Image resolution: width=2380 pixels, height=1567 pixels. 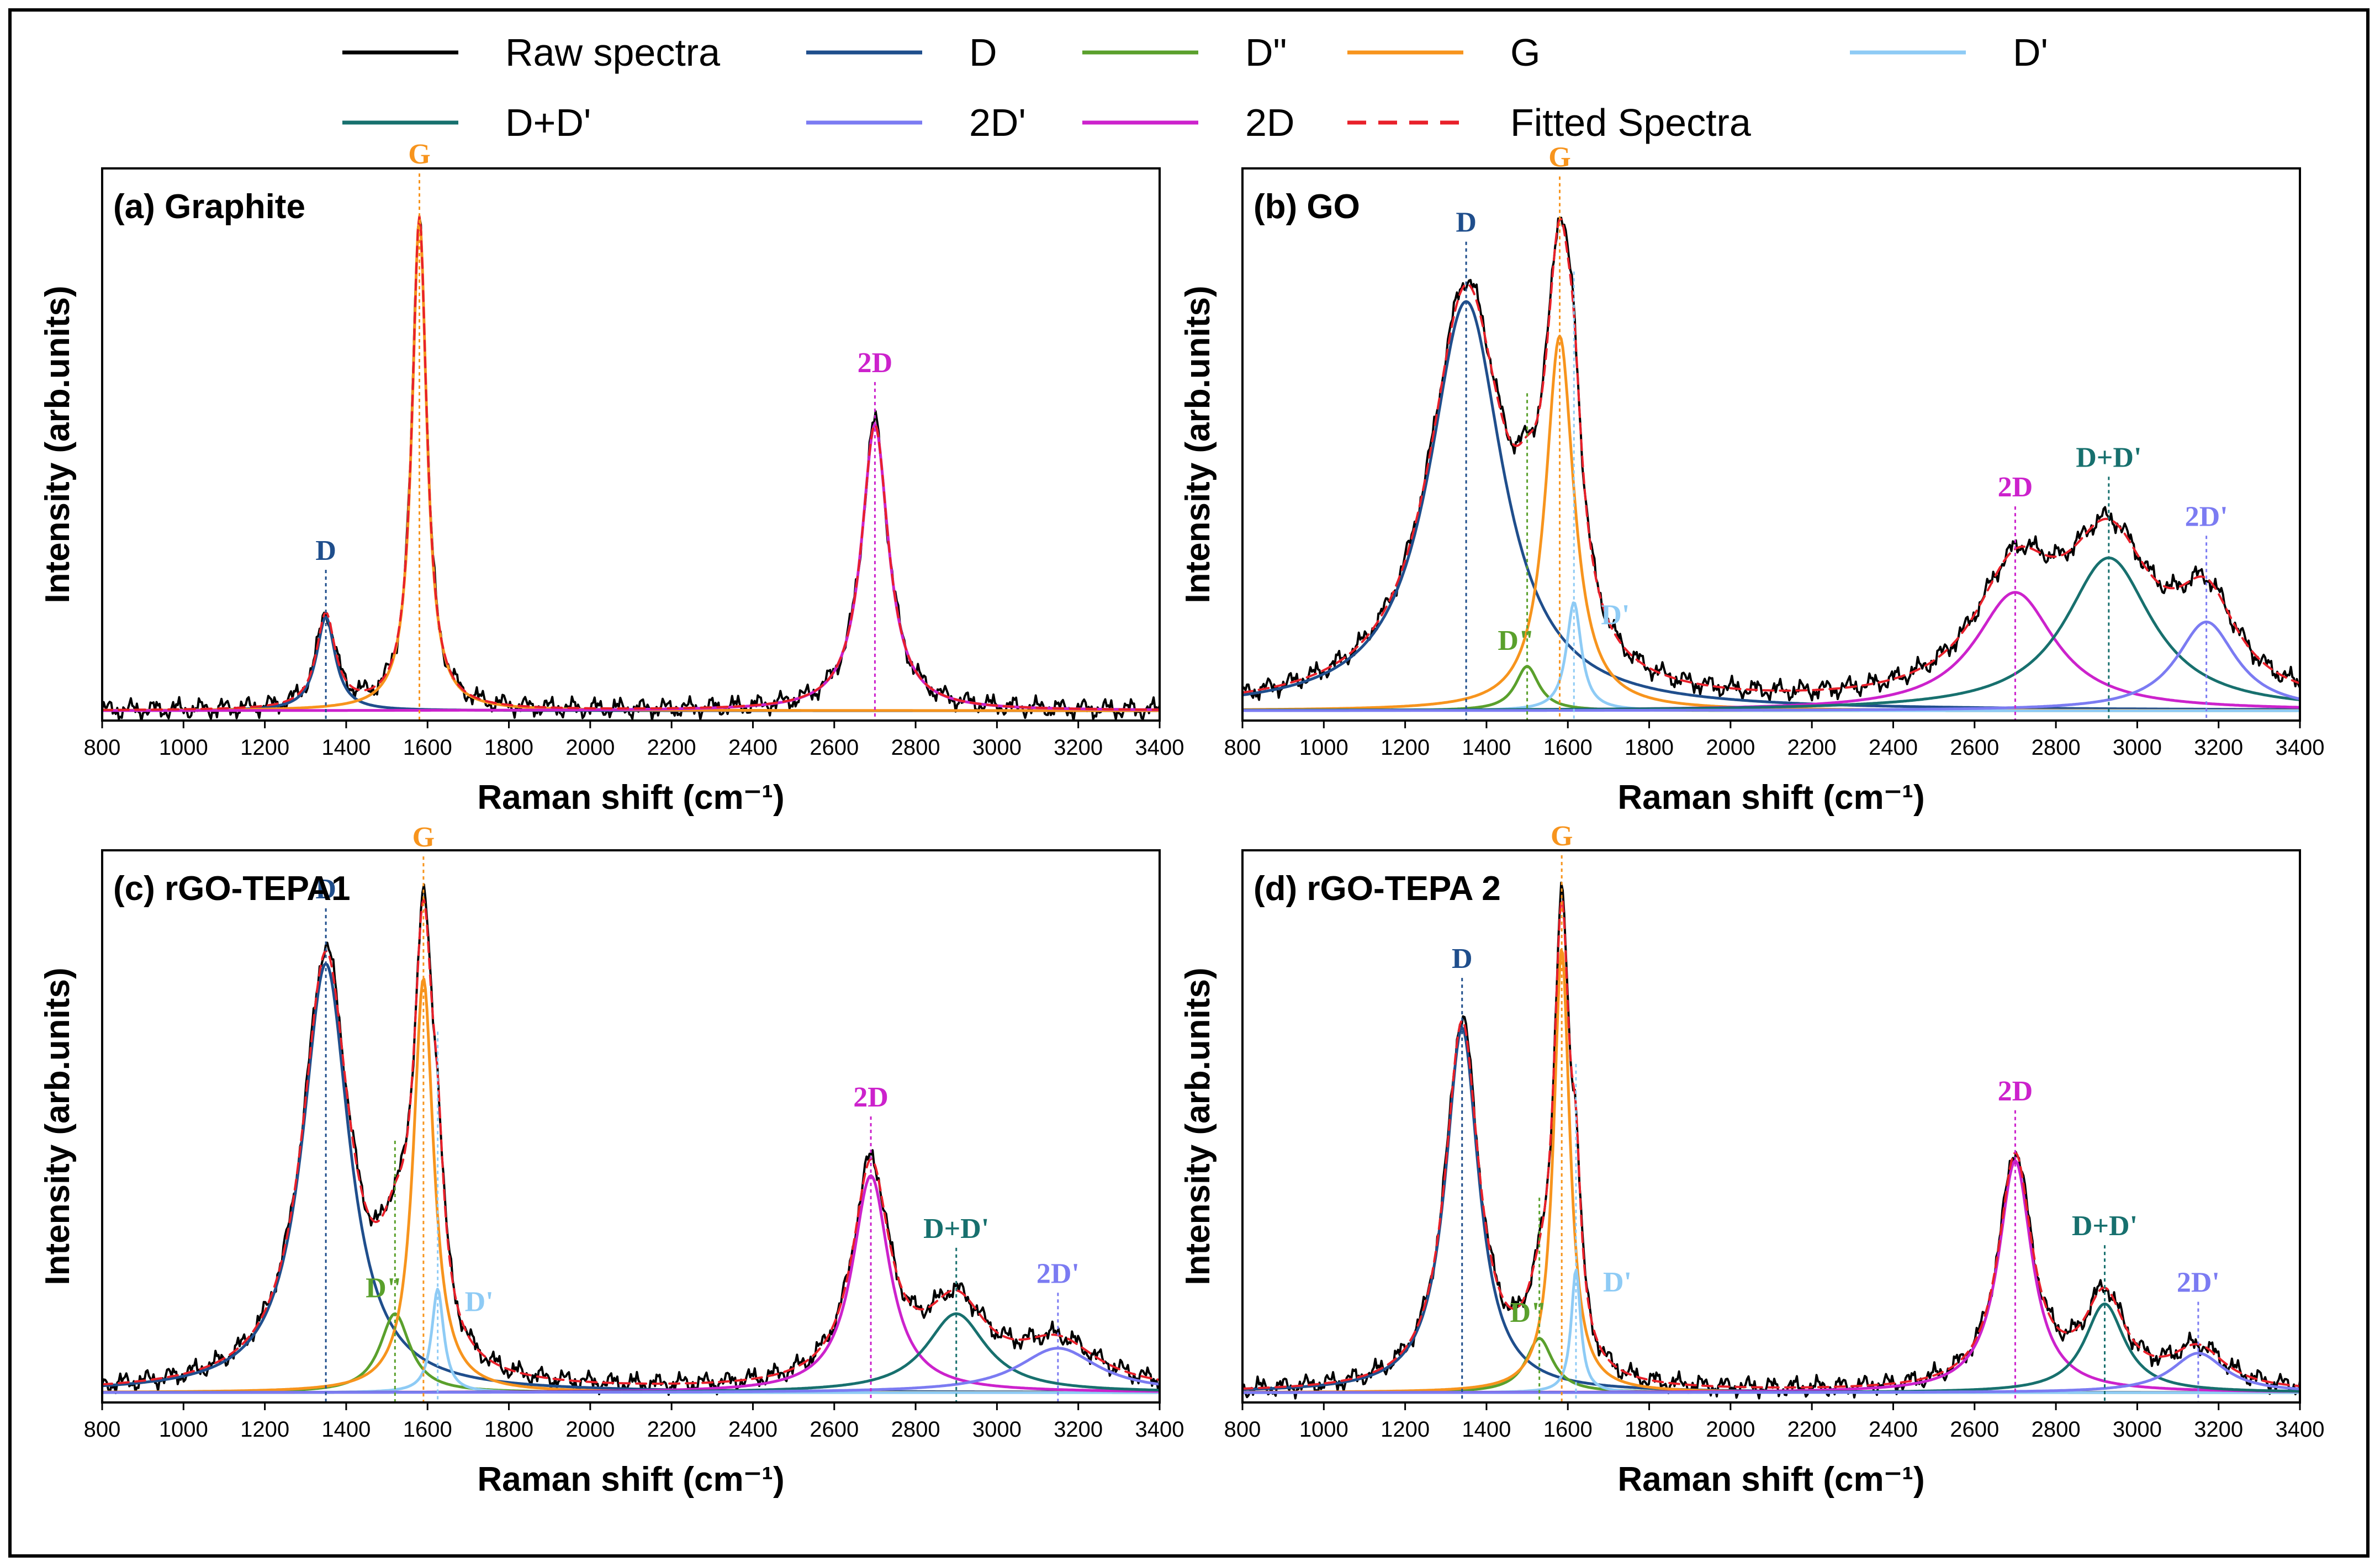 I want to click on legend-label-raw: Raw spectra, so click(x=612, y=52).